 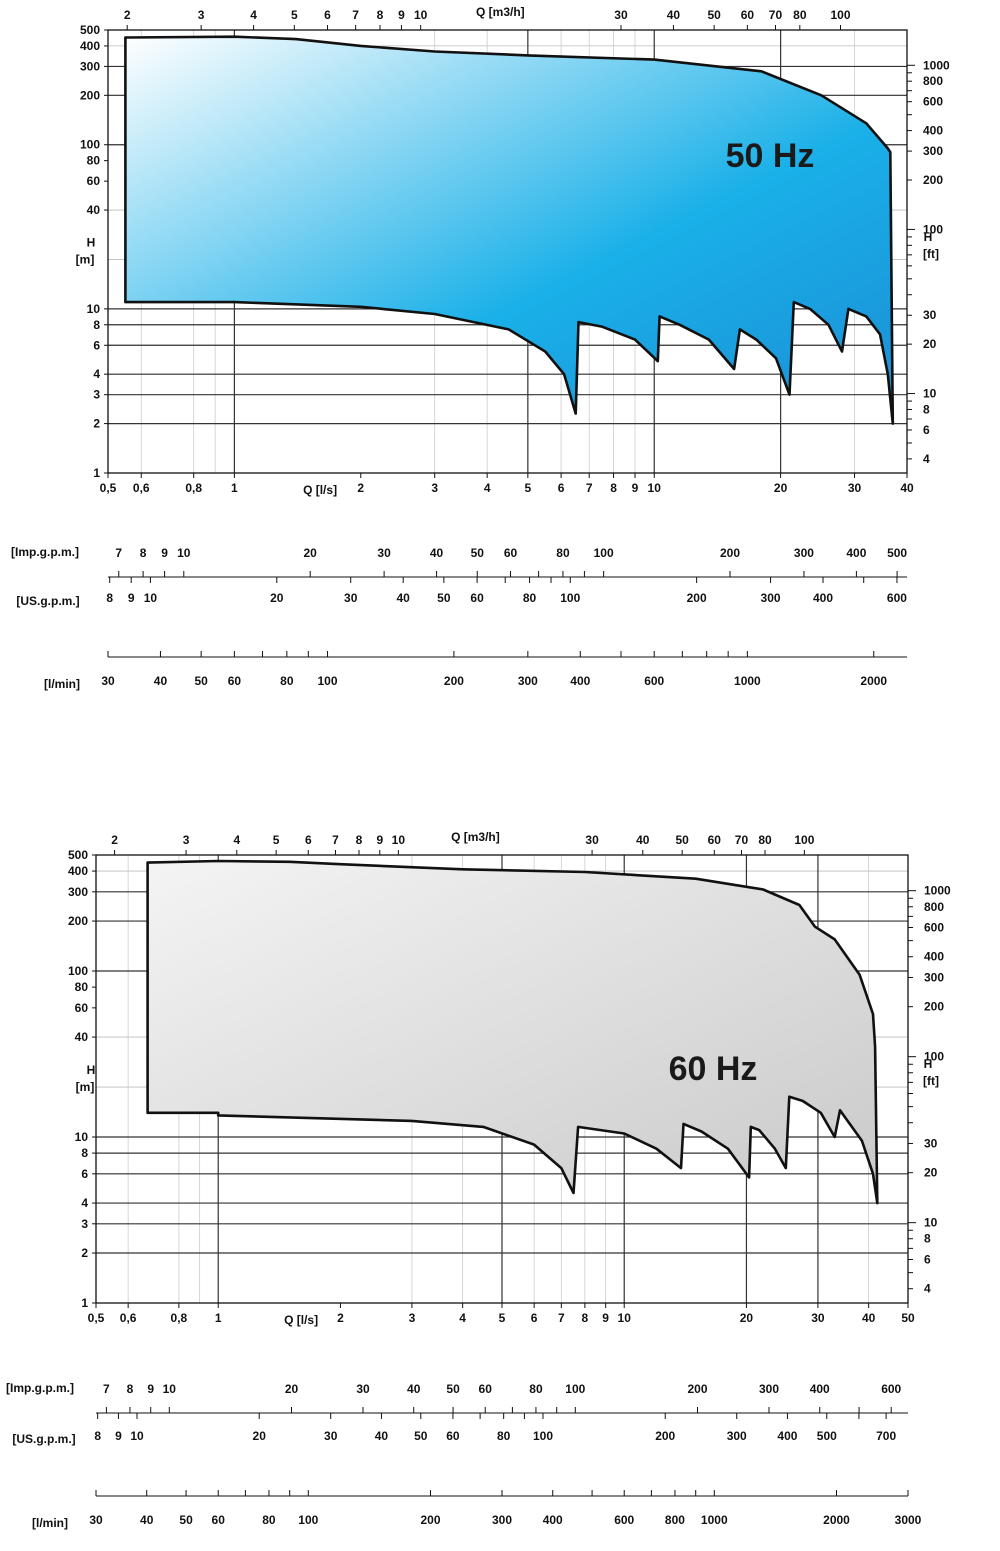 I want to click on us-gpm-tick-label: 30, so click(x=351, y=598).